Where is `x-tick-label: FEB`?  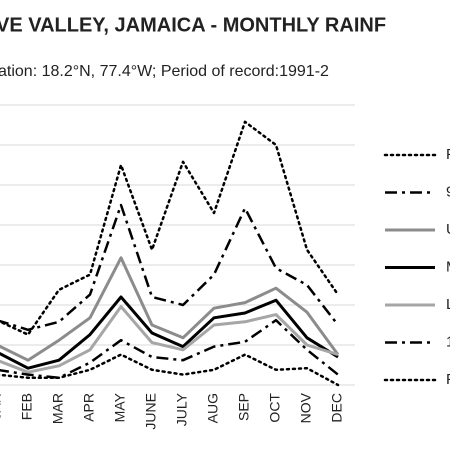 x-tick-label: FEB is located at coordinates (27, 406).